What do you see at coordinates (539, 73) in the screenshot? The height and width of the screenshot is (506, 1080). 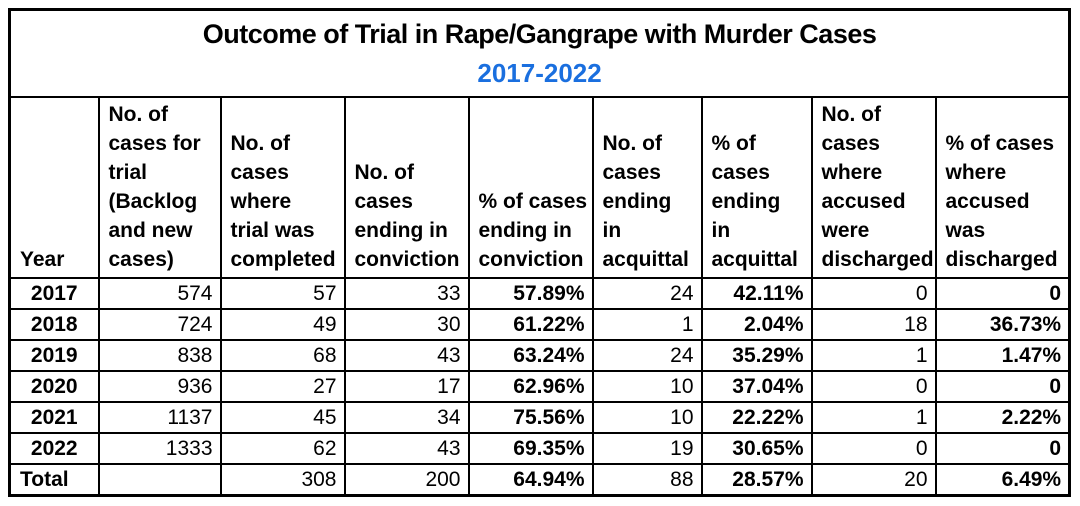 I see `table-subtitle: 2017-2022` at bounding box center [539, 73].